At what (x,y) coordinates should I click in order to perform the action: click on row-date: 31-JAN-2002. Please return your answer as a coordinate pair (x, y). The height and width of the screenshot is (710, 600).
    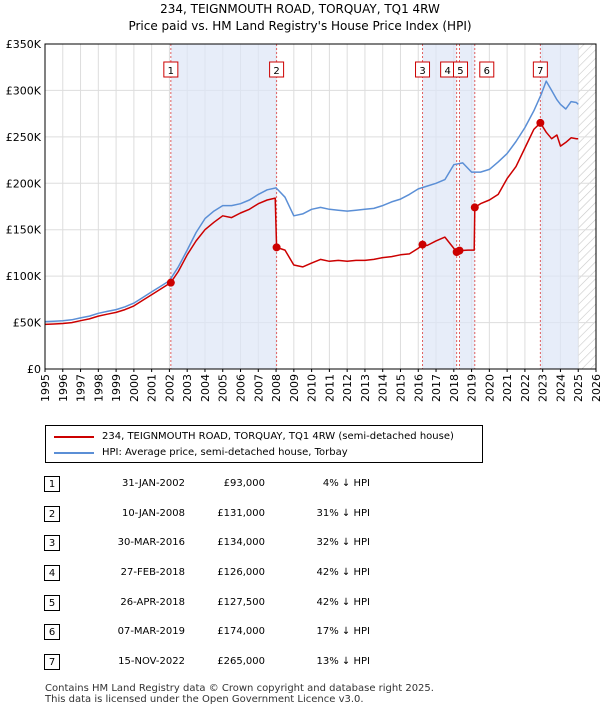
    Looking at the image, I should click on (153, 483).